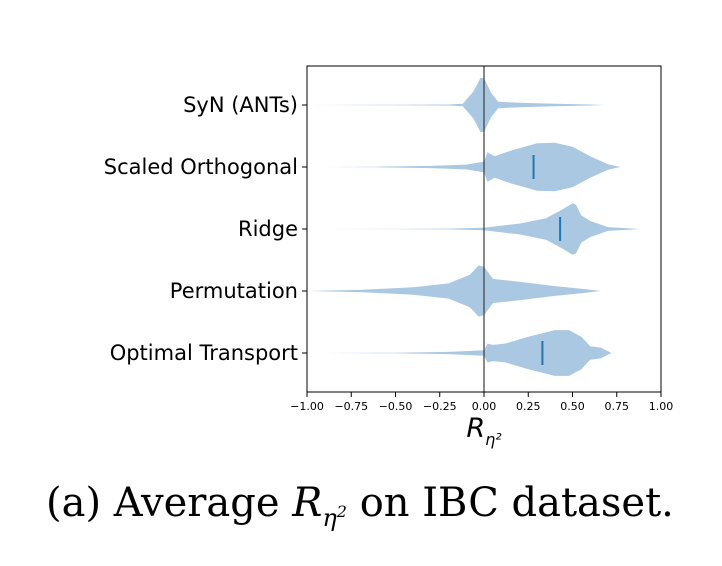  What do you see at coordinates (307, 406) in the screenshot?
I see `x-tick-label: −1.00` at bounding box center [307, 406].